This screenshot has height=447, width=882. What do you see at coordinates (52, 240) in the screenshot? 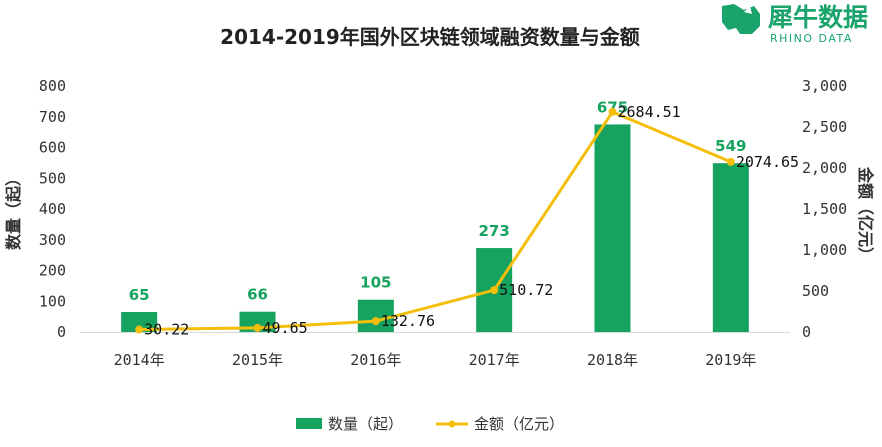
I see `y-tick-label-left: 300` at bounding box center [52, 240].